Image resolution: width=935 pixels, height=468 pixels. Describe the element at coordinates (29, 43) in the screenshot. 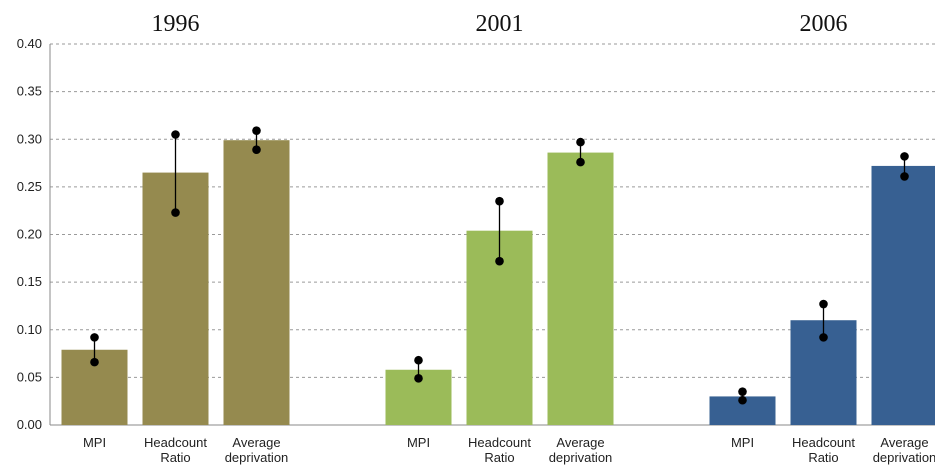

I see `y-tick-label: 0.40` at that location.